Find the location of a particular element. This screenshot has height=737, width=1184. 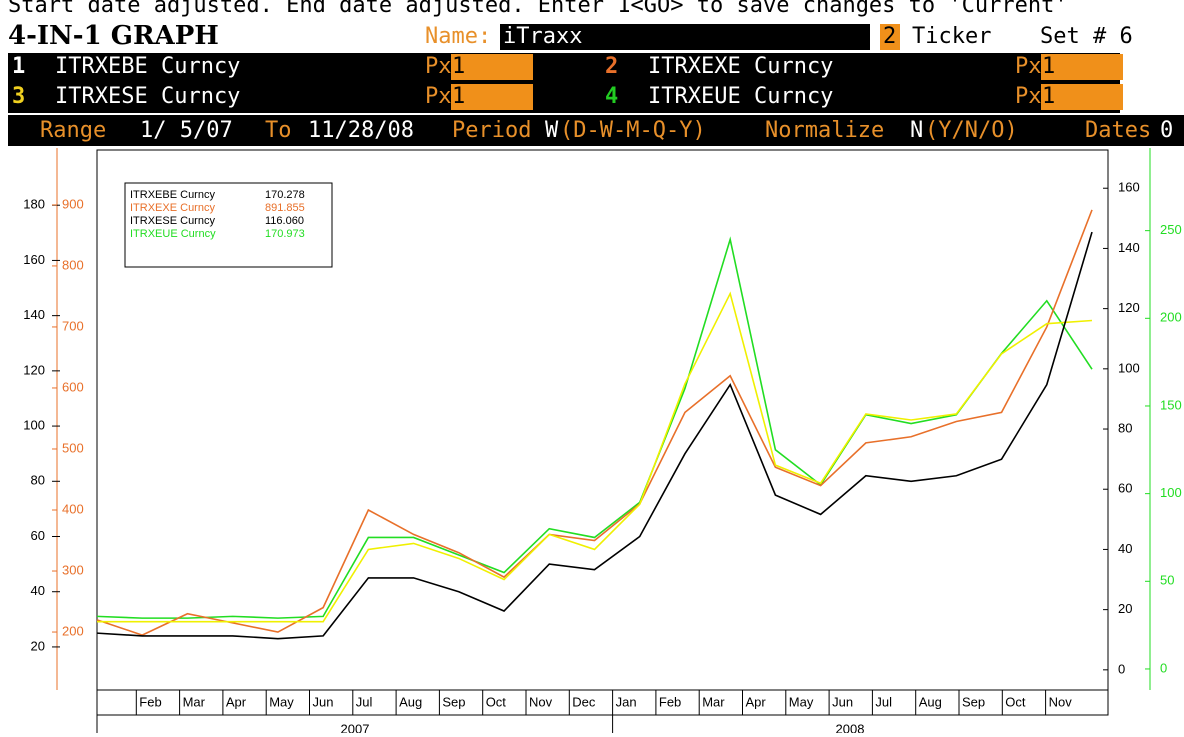

legend-last: 891.855 is located at coordinates (285, 208).